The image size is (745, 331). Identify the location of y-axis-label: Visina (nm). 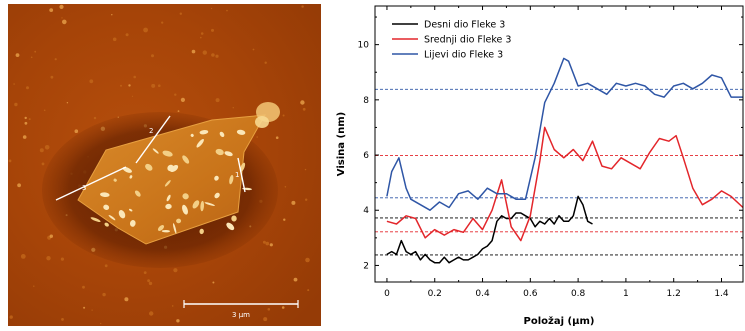
(341, 144).